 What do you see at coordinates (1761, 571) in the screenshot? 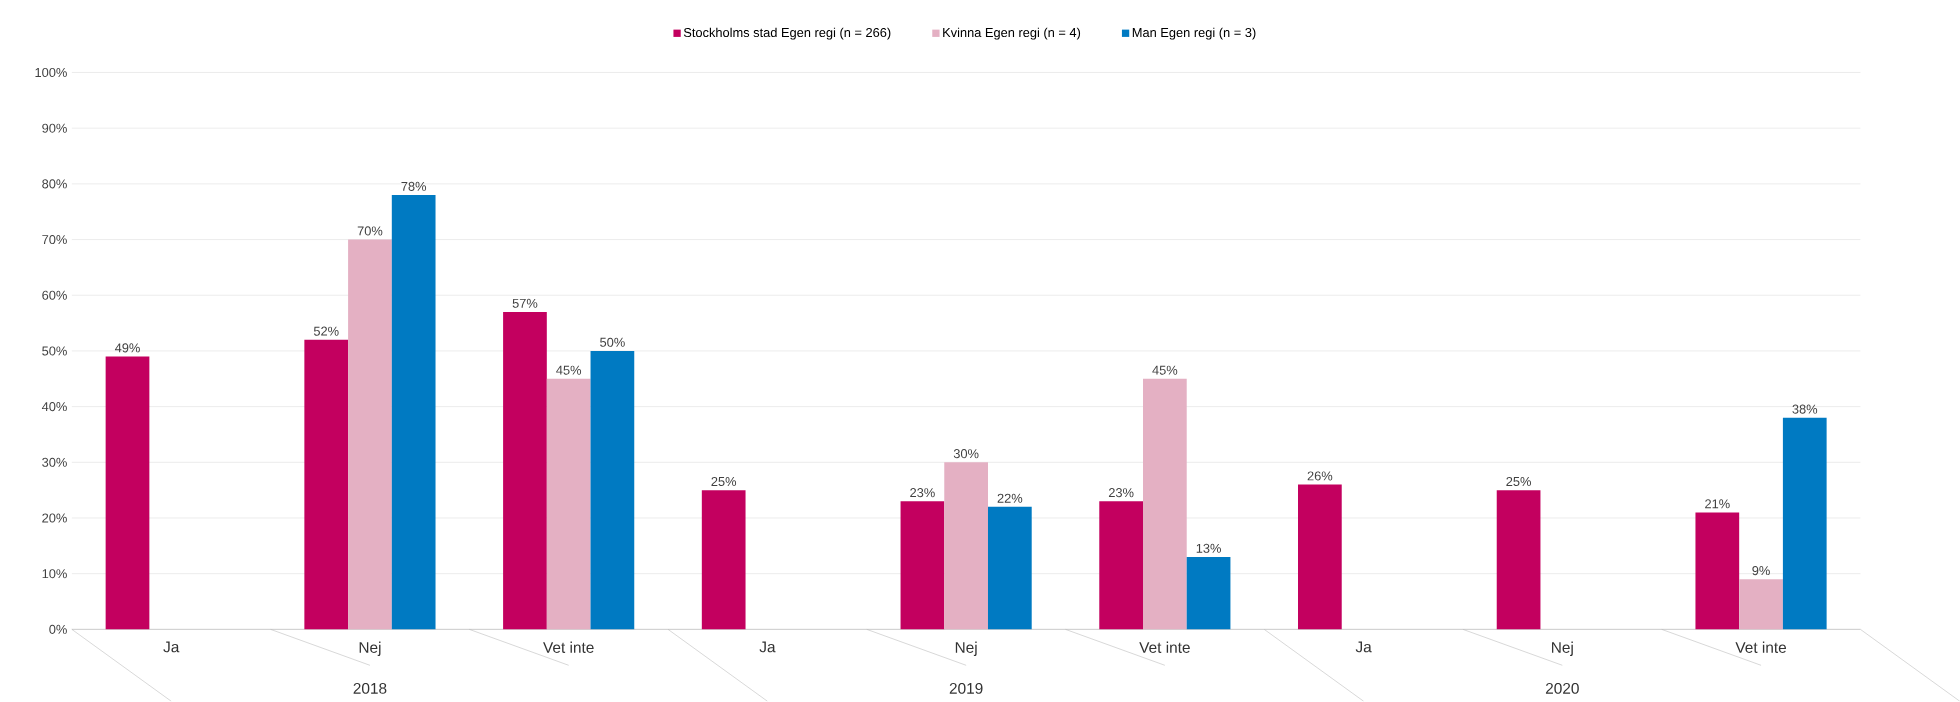
I see `data-label: 9%` at bounding box center [1761, 571].